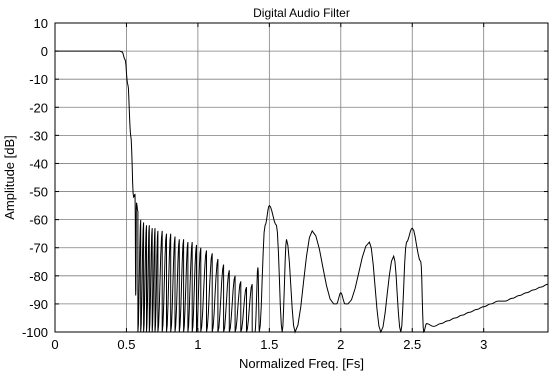  Describe the element at coordinates (38, 220) in the screenshot. I see `y-tick-label: -60` at that location.